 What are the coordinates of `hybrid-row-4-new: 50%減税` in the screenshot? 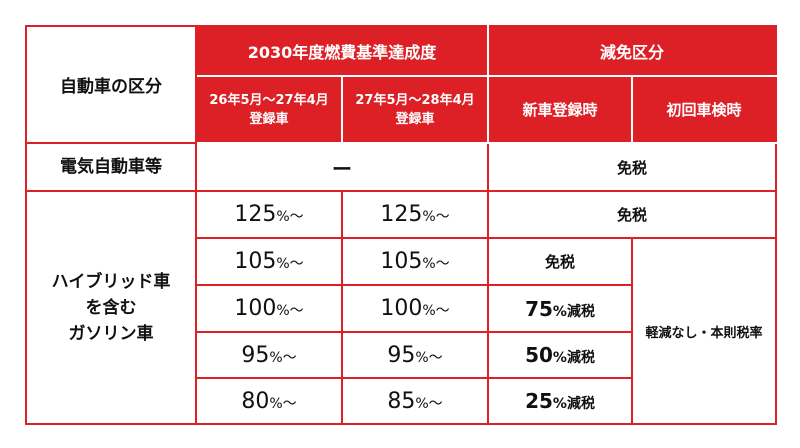 It's located at (560, 355).